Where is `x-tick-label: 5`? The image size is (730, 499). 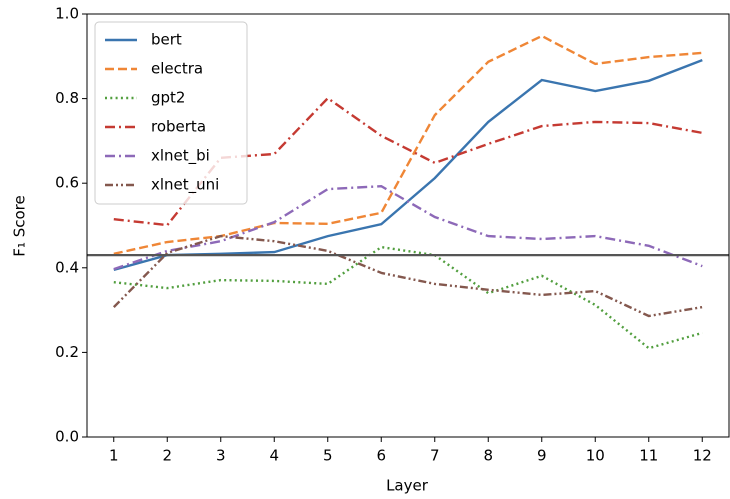 x-tick-label: 5 is located at coordinates (328, 456).